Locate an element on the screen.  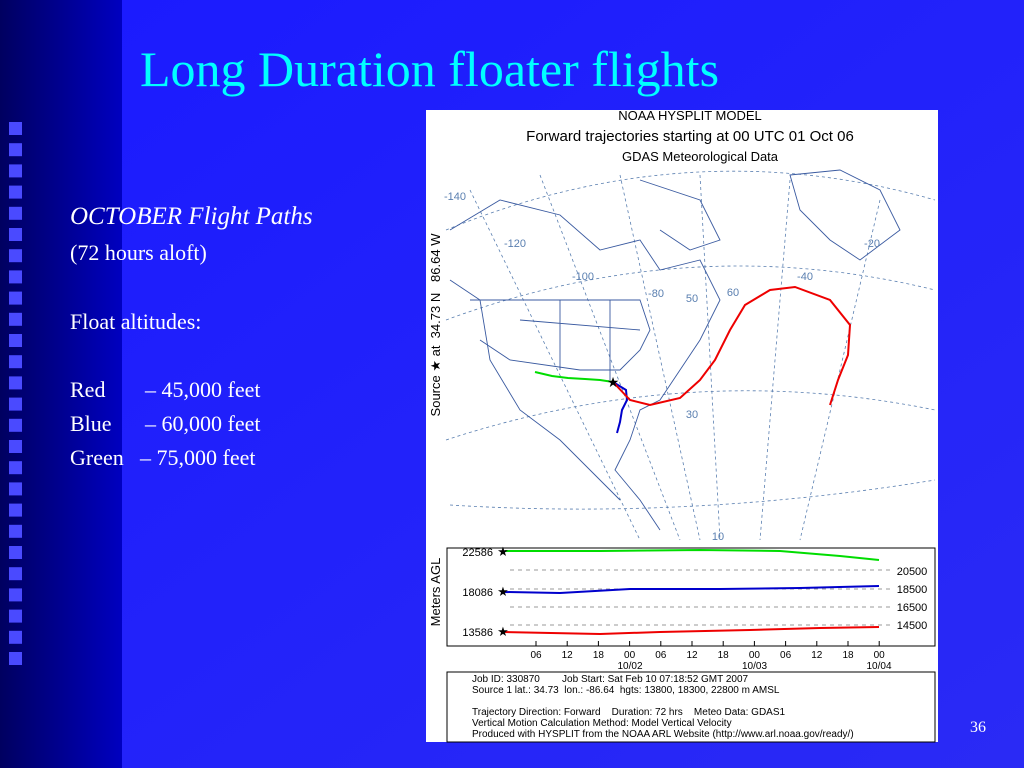
height-label: 14500 is located at coordinates (912, 626).